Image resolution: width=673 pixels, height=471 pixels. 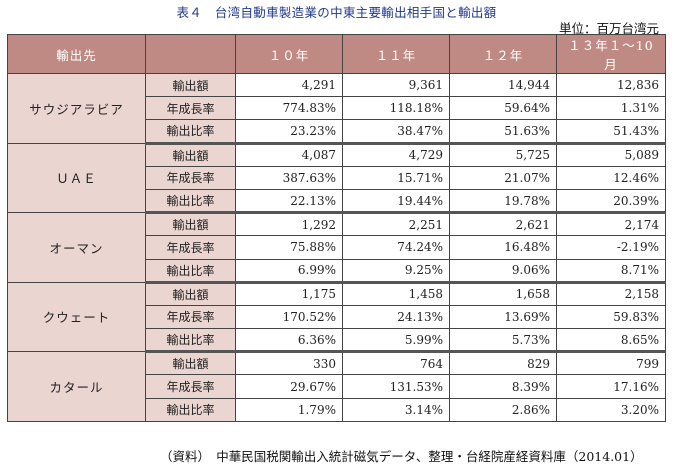 I want to click on table-cell: 75.88%, so click(x=289, y=247).